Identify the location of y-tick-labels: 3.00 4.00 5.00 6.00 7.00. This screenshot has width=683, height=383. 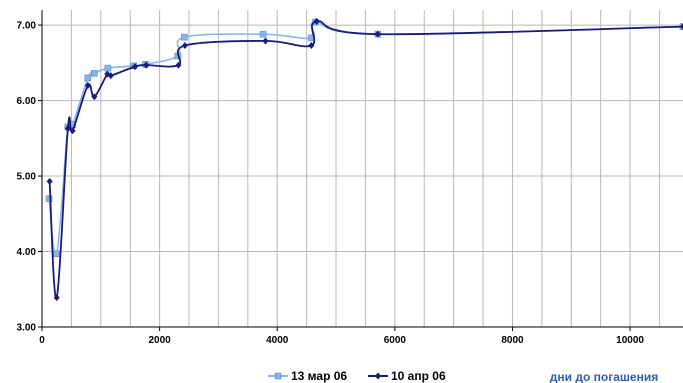
(27, 177).